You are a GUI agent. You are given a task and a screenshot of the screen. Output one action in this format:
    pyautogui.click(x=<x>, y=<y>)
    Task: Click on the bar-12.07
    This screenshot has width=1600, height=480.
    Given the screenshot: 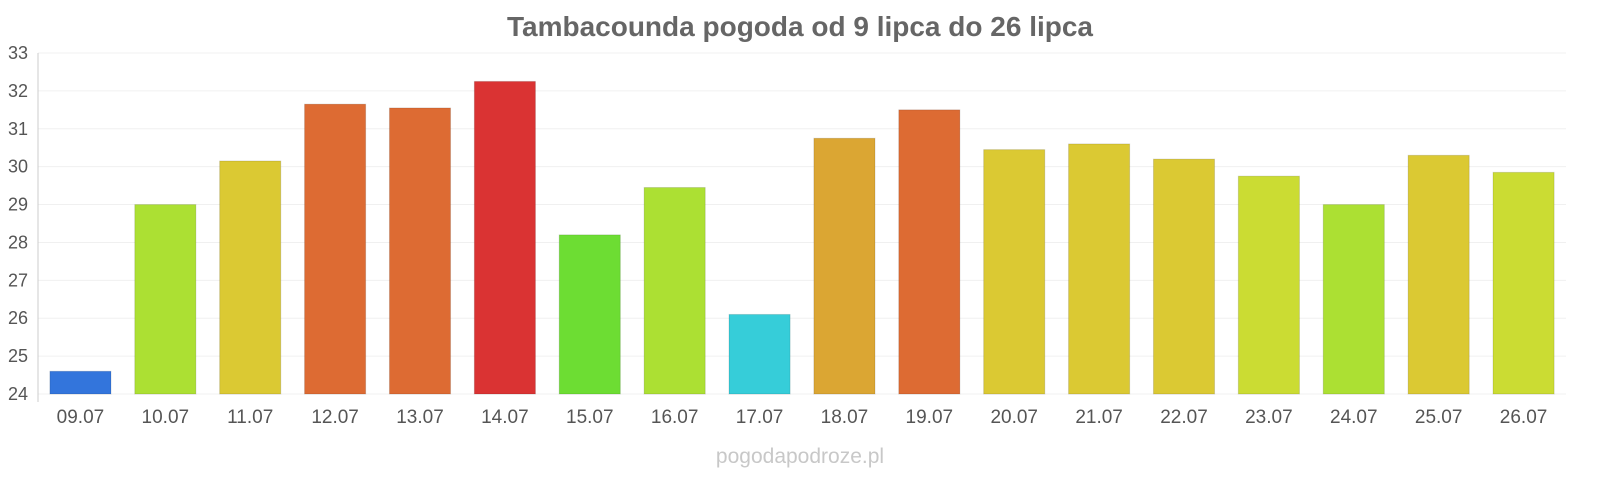 What is the action you would take?
    pyautogui.click(x=335, y=249)
    